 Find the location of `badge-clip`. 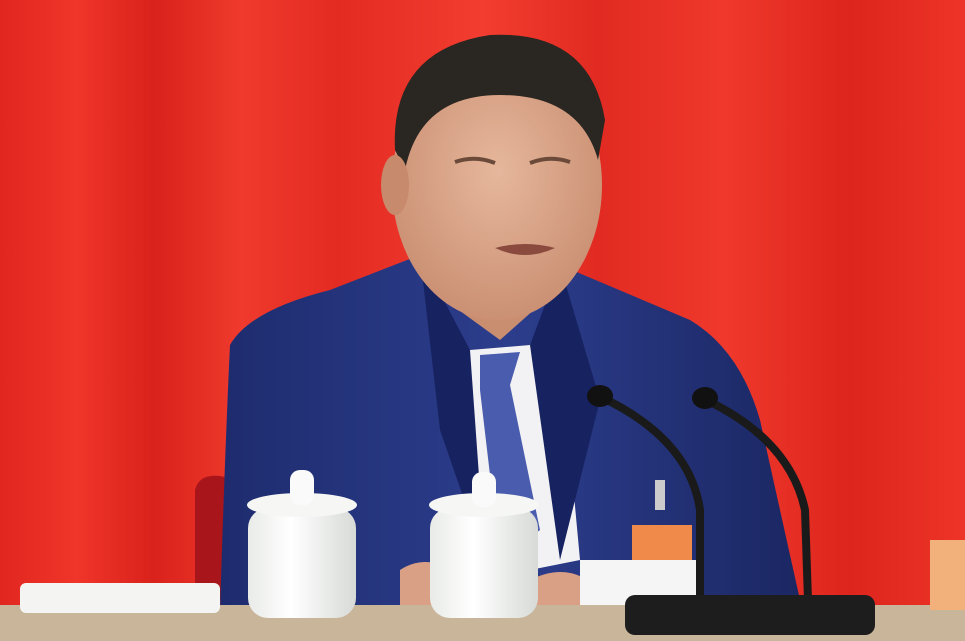

badge-clip is located at coordinates (660, 495).